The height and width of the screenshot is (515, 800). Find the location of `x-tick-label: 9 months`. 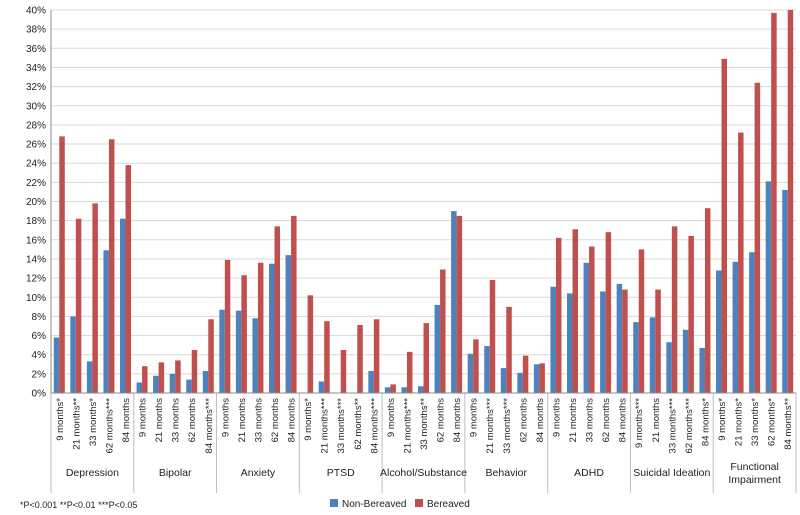

x-tick-label: 9 months is located at coordinates (556, 417).